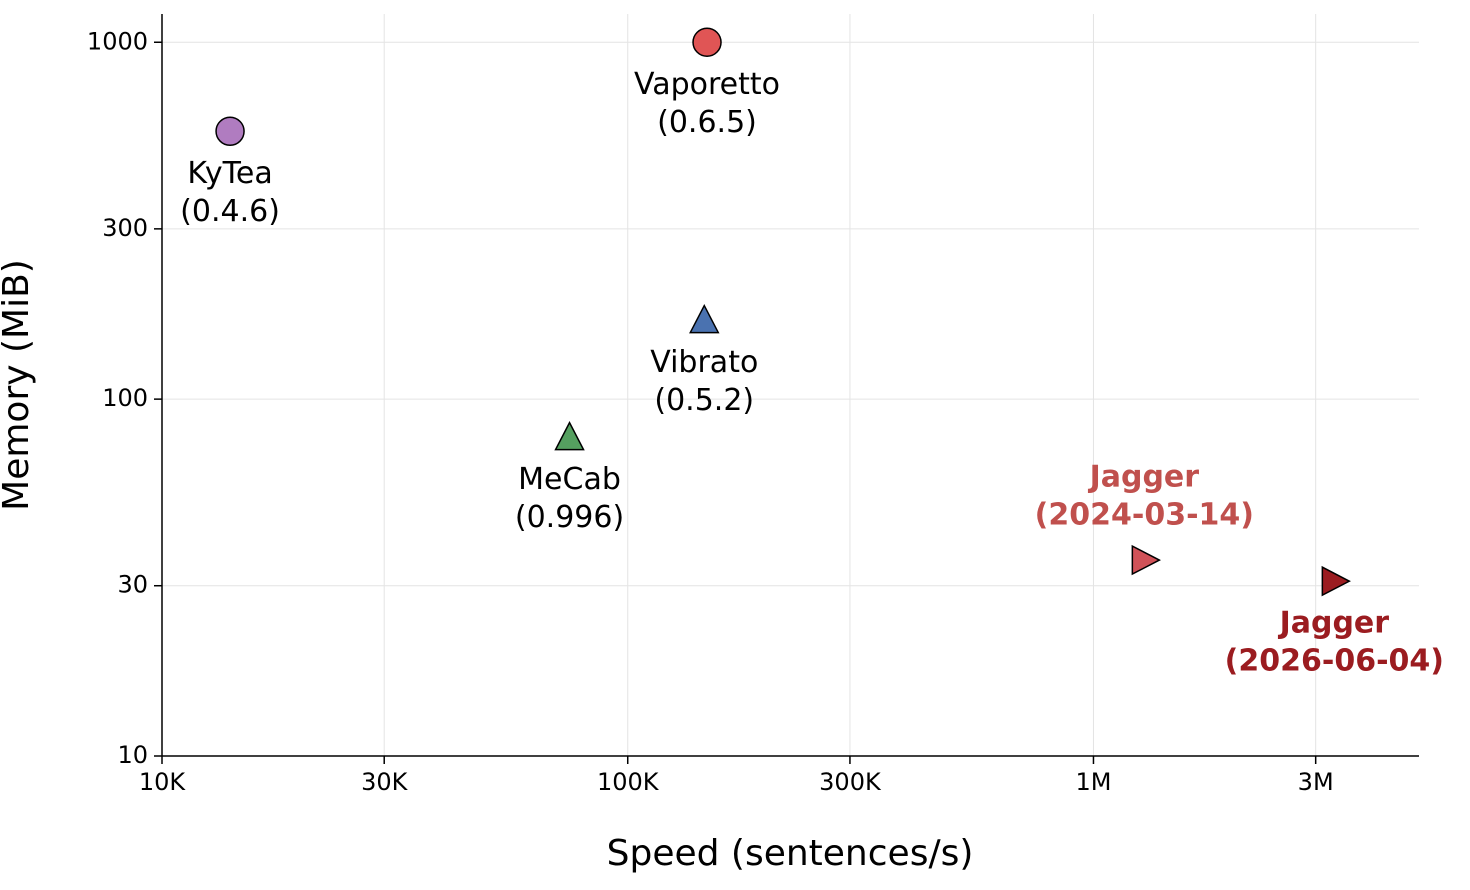 Image resolution: width=1470 pixels, height=890 pixels. What do you see at coordinates (385, 782) in the screenshot?
I see `x-tick-label: 30K` at bounding box center [385, 782].